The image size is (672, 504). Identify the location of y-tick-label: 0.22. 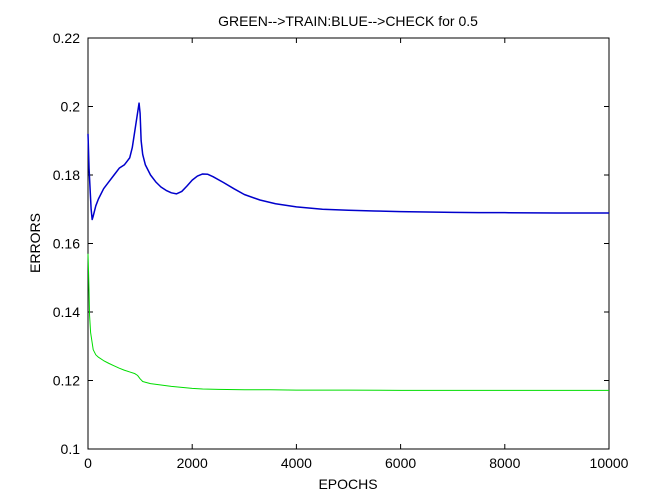
(66, 38).